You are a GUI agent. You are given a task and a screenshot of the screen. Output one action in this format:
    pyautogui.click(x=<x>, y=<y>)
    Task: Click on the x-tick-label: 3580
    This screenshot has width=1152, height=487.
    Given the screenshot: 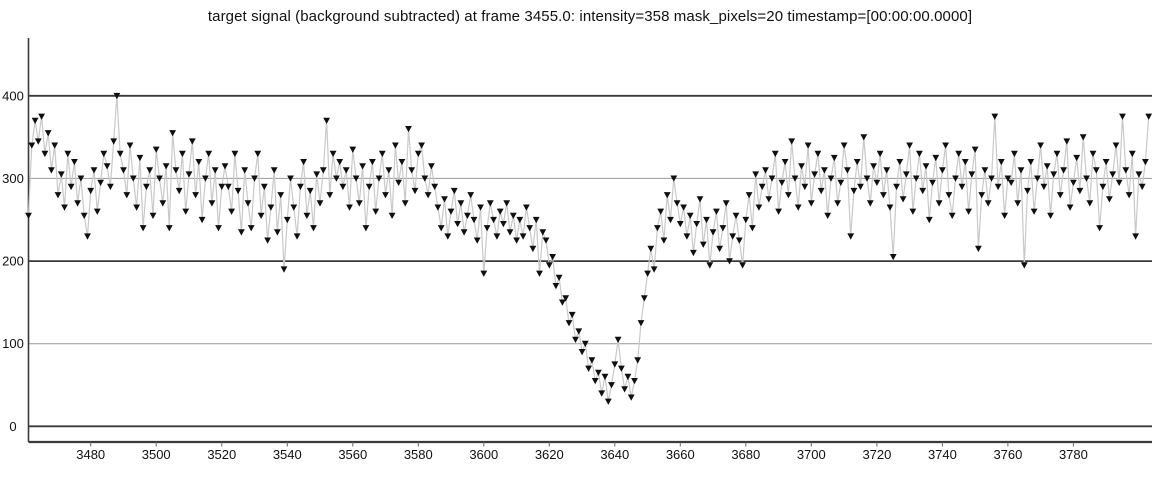 What is the action you would take?
    pyautogui.click(x=418, y=454)
    